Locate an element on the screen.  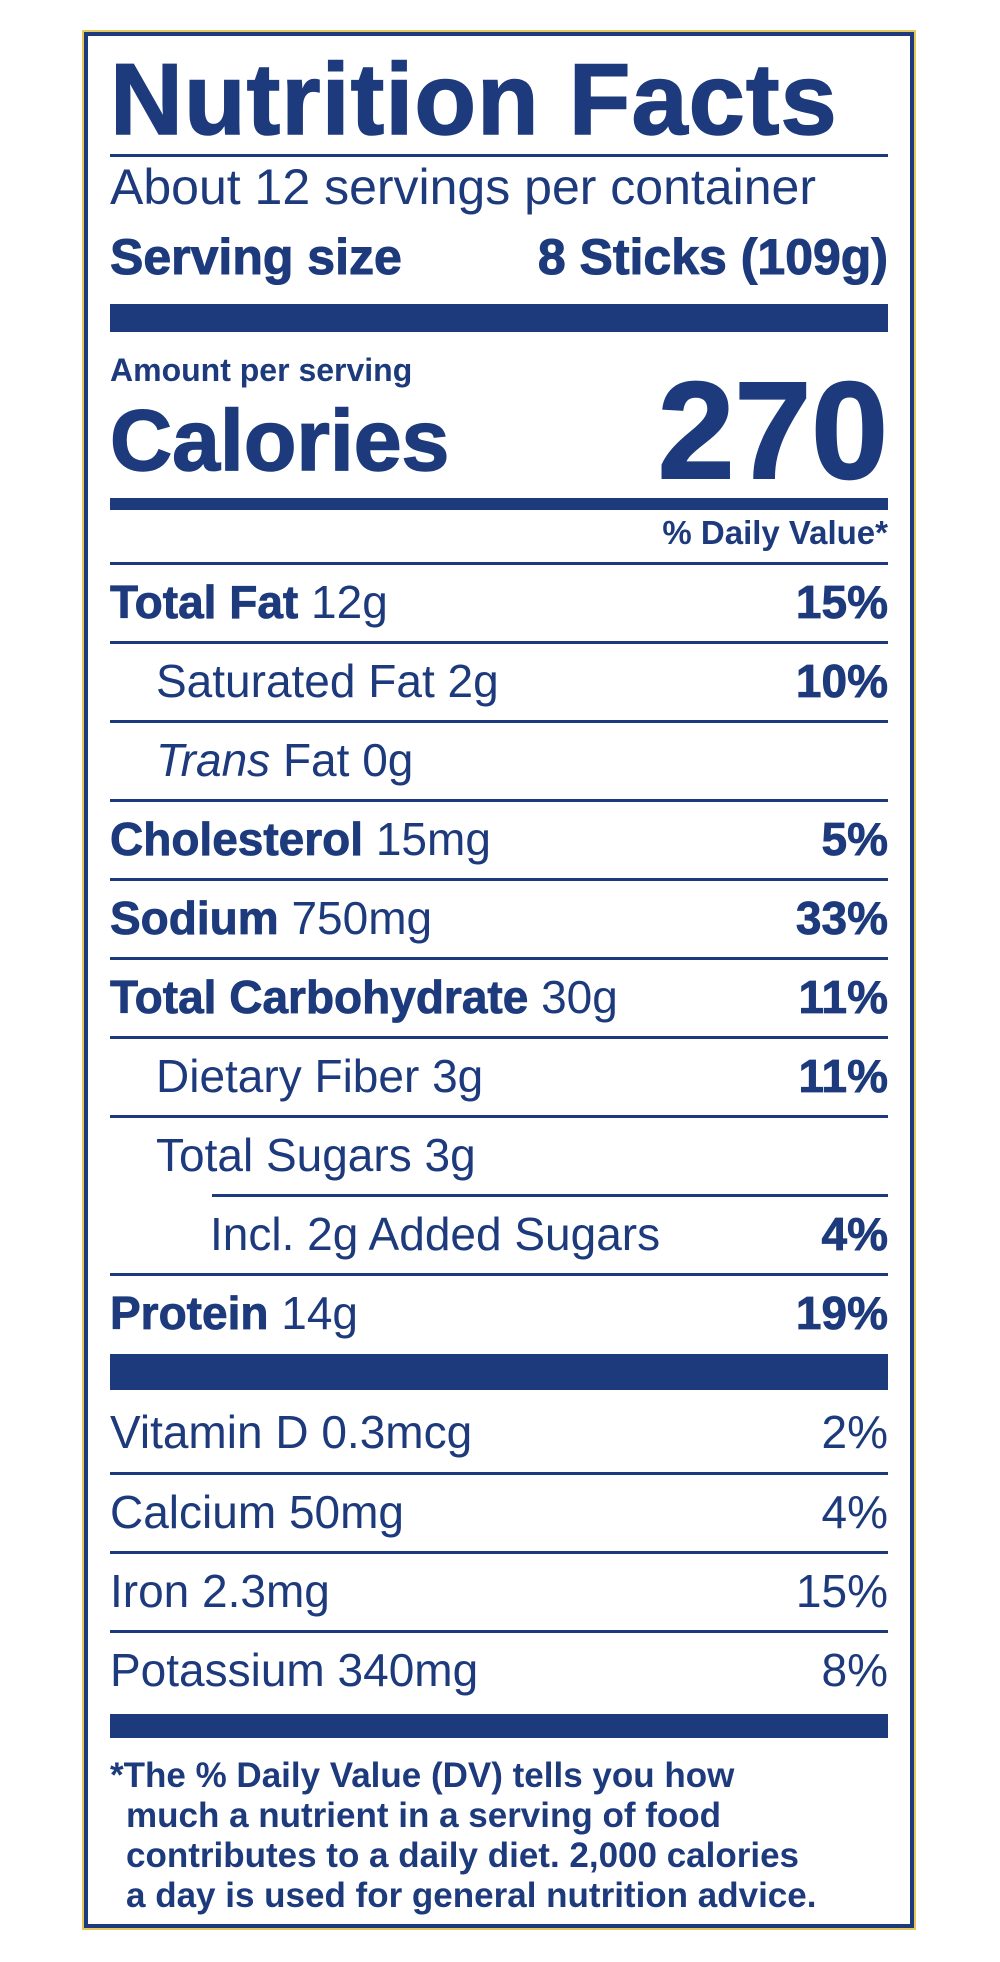
label-title: Nutrition Facts is located at coordinates (473, 100).